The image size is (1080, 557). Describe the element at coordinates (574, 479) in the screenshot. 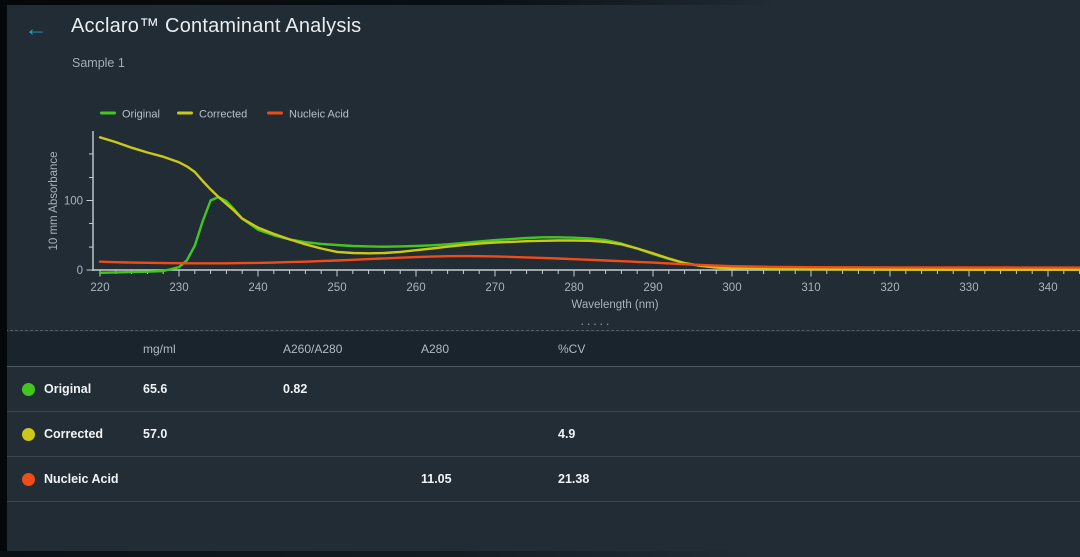

I see `value-cv: 21.38` at that location.